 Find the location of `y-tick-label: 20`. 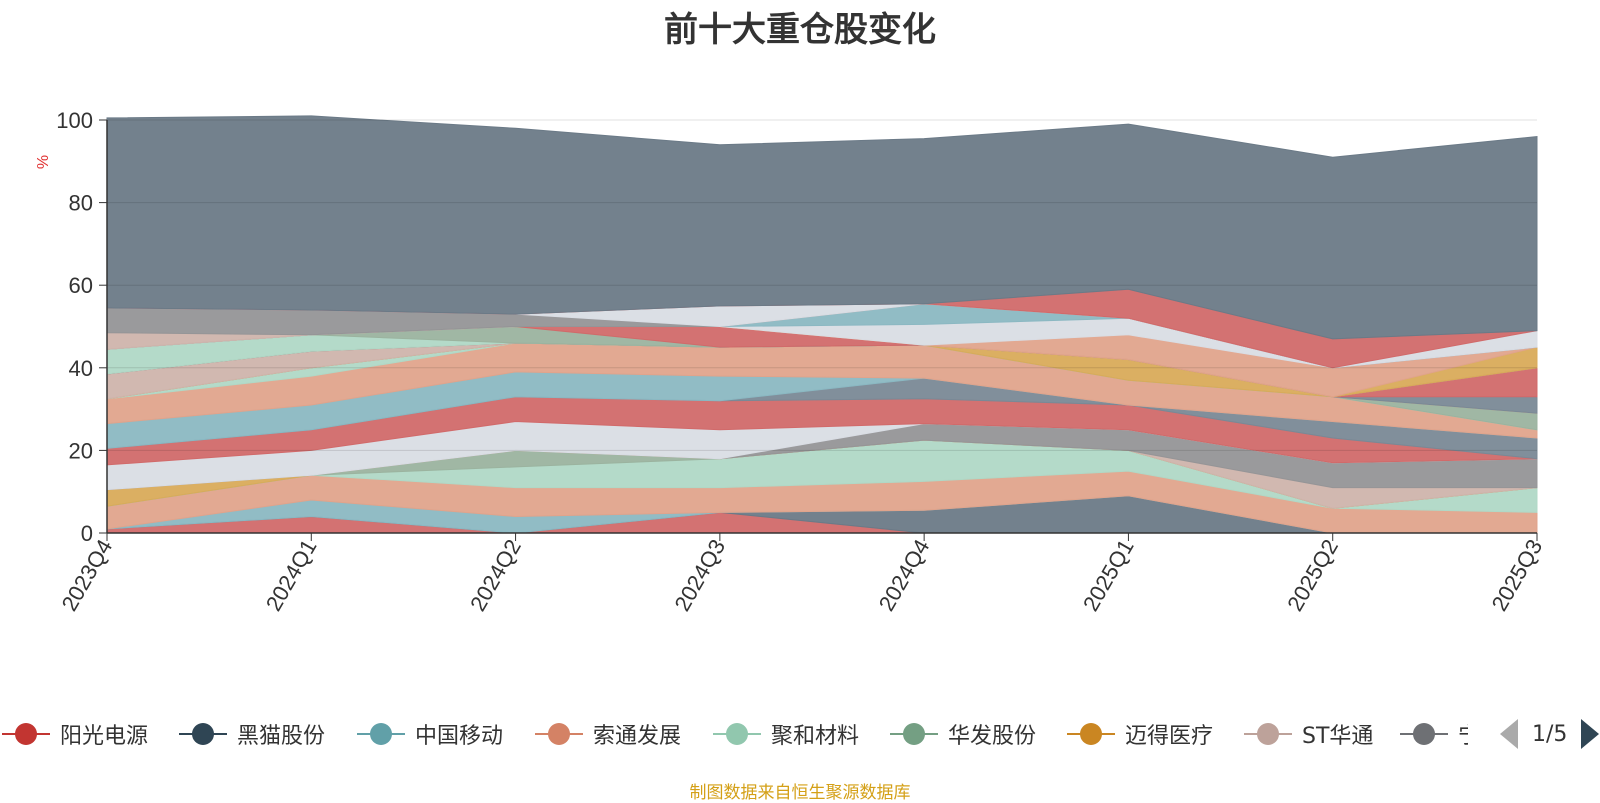

y-tick-label: 20 is located at coordinates (81, 450).